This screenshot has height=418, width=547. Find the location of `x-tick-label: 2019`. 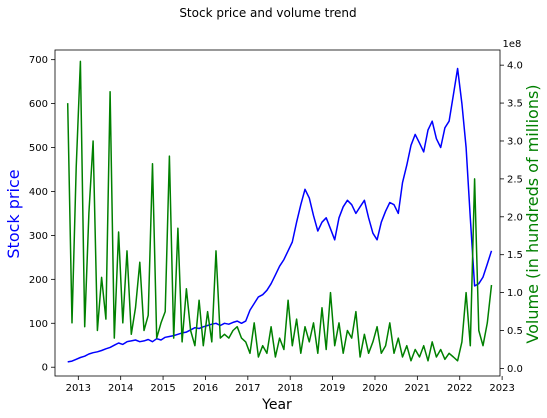

x-tick-label: 2019 is located at coordinates (332, 388).